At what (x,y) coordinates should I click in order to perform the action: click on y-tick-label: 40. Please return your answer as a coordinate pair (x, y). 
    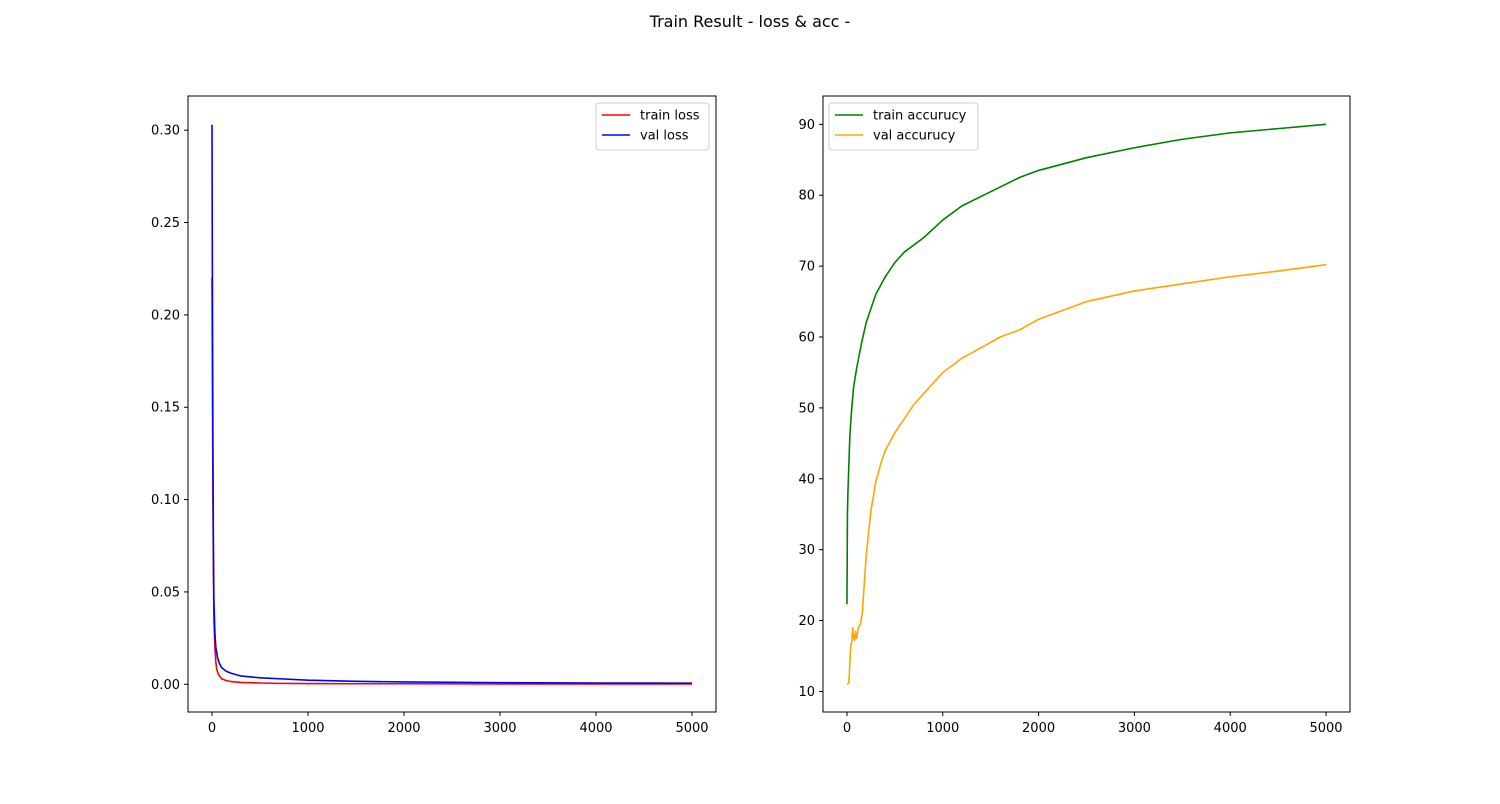
    Looking at the image, I should click on (806, 479).